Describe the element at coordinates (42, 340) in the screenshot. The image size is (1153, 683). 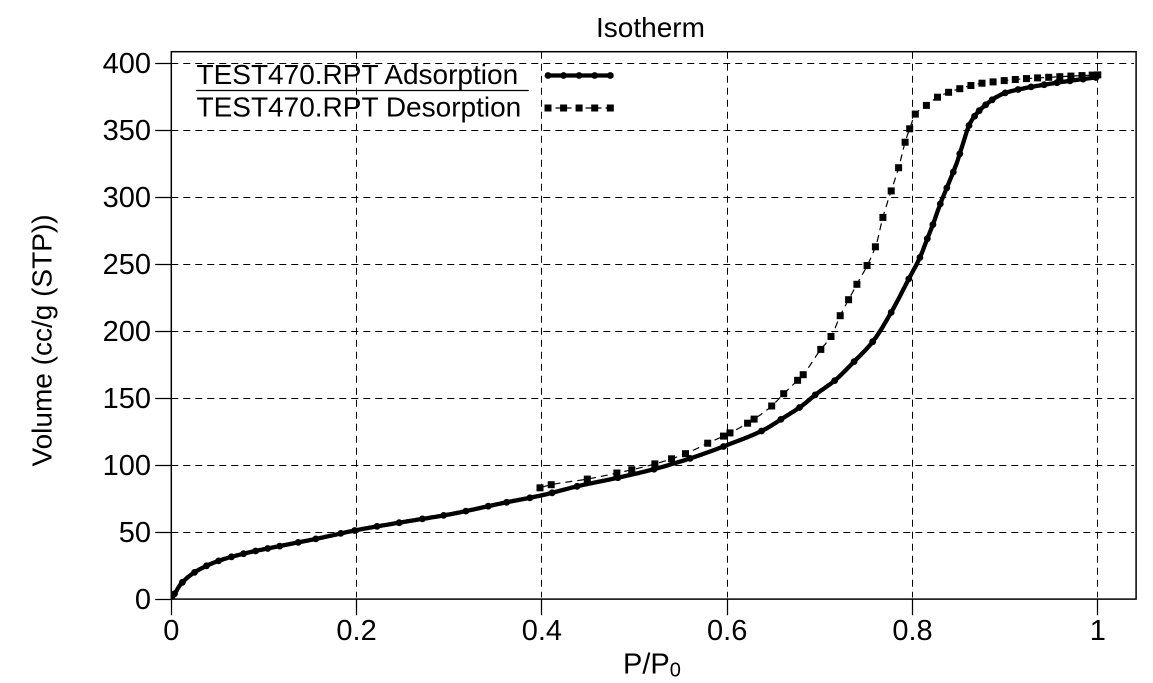
I see `svg-text: Volume (cc/g (STP))` at that location.